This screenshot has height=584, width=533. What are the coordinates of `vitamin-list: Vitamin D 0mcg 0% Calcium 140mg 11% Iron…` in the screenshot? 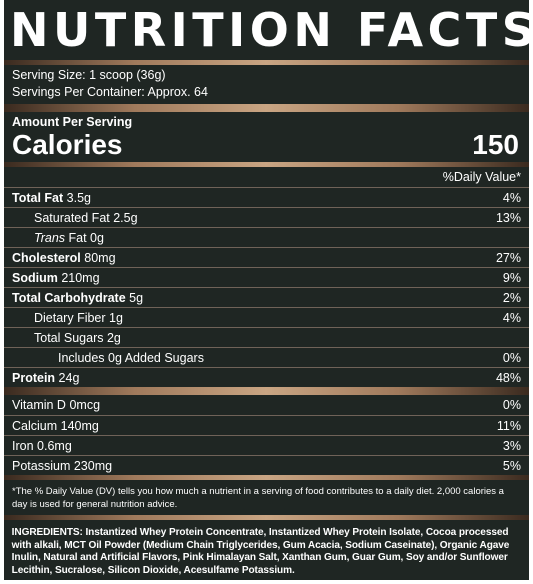 It's located at (266, 435).